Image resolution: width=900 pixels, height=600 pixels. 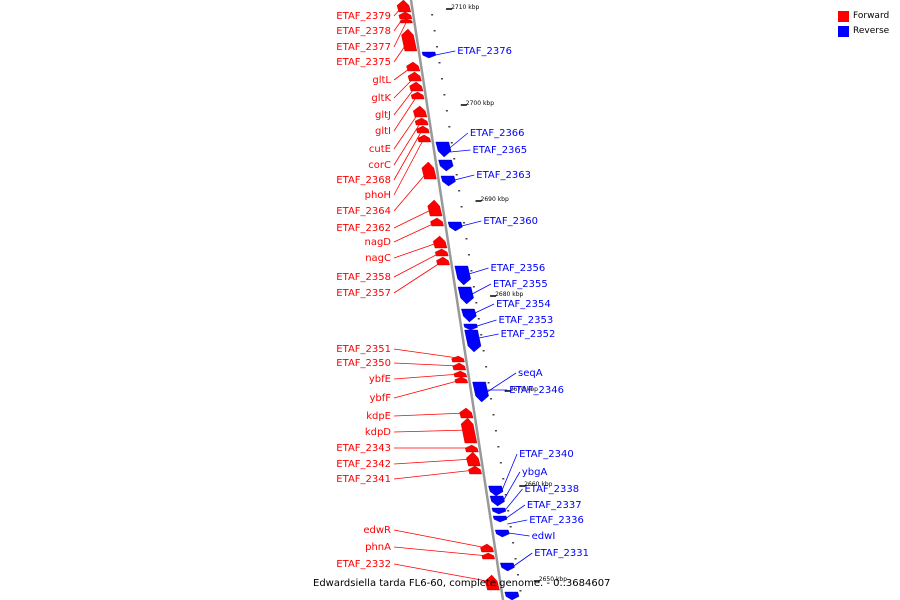 I want to click on forward-gene-label: ETAF_2350, so click(x=363, y=363).